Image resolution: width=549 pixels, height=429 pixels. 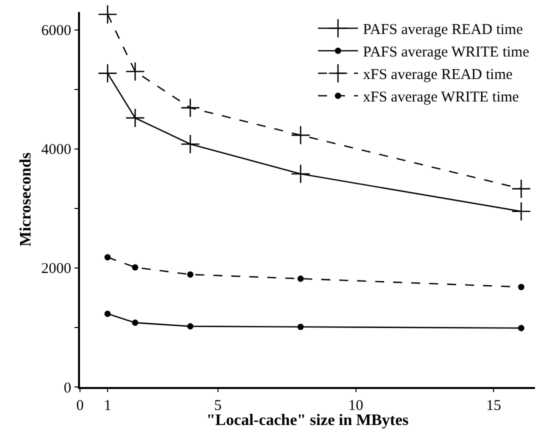 I want to click on legend-label: xFS average READ time, so click(x=438, y=75).